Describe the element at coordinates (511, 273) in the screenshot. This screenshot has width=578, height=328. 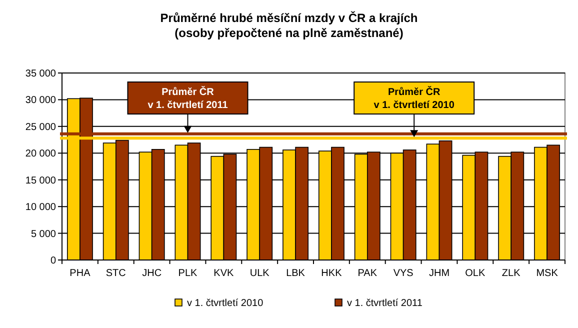
I see `x-tick-label: ZLK` at that location.